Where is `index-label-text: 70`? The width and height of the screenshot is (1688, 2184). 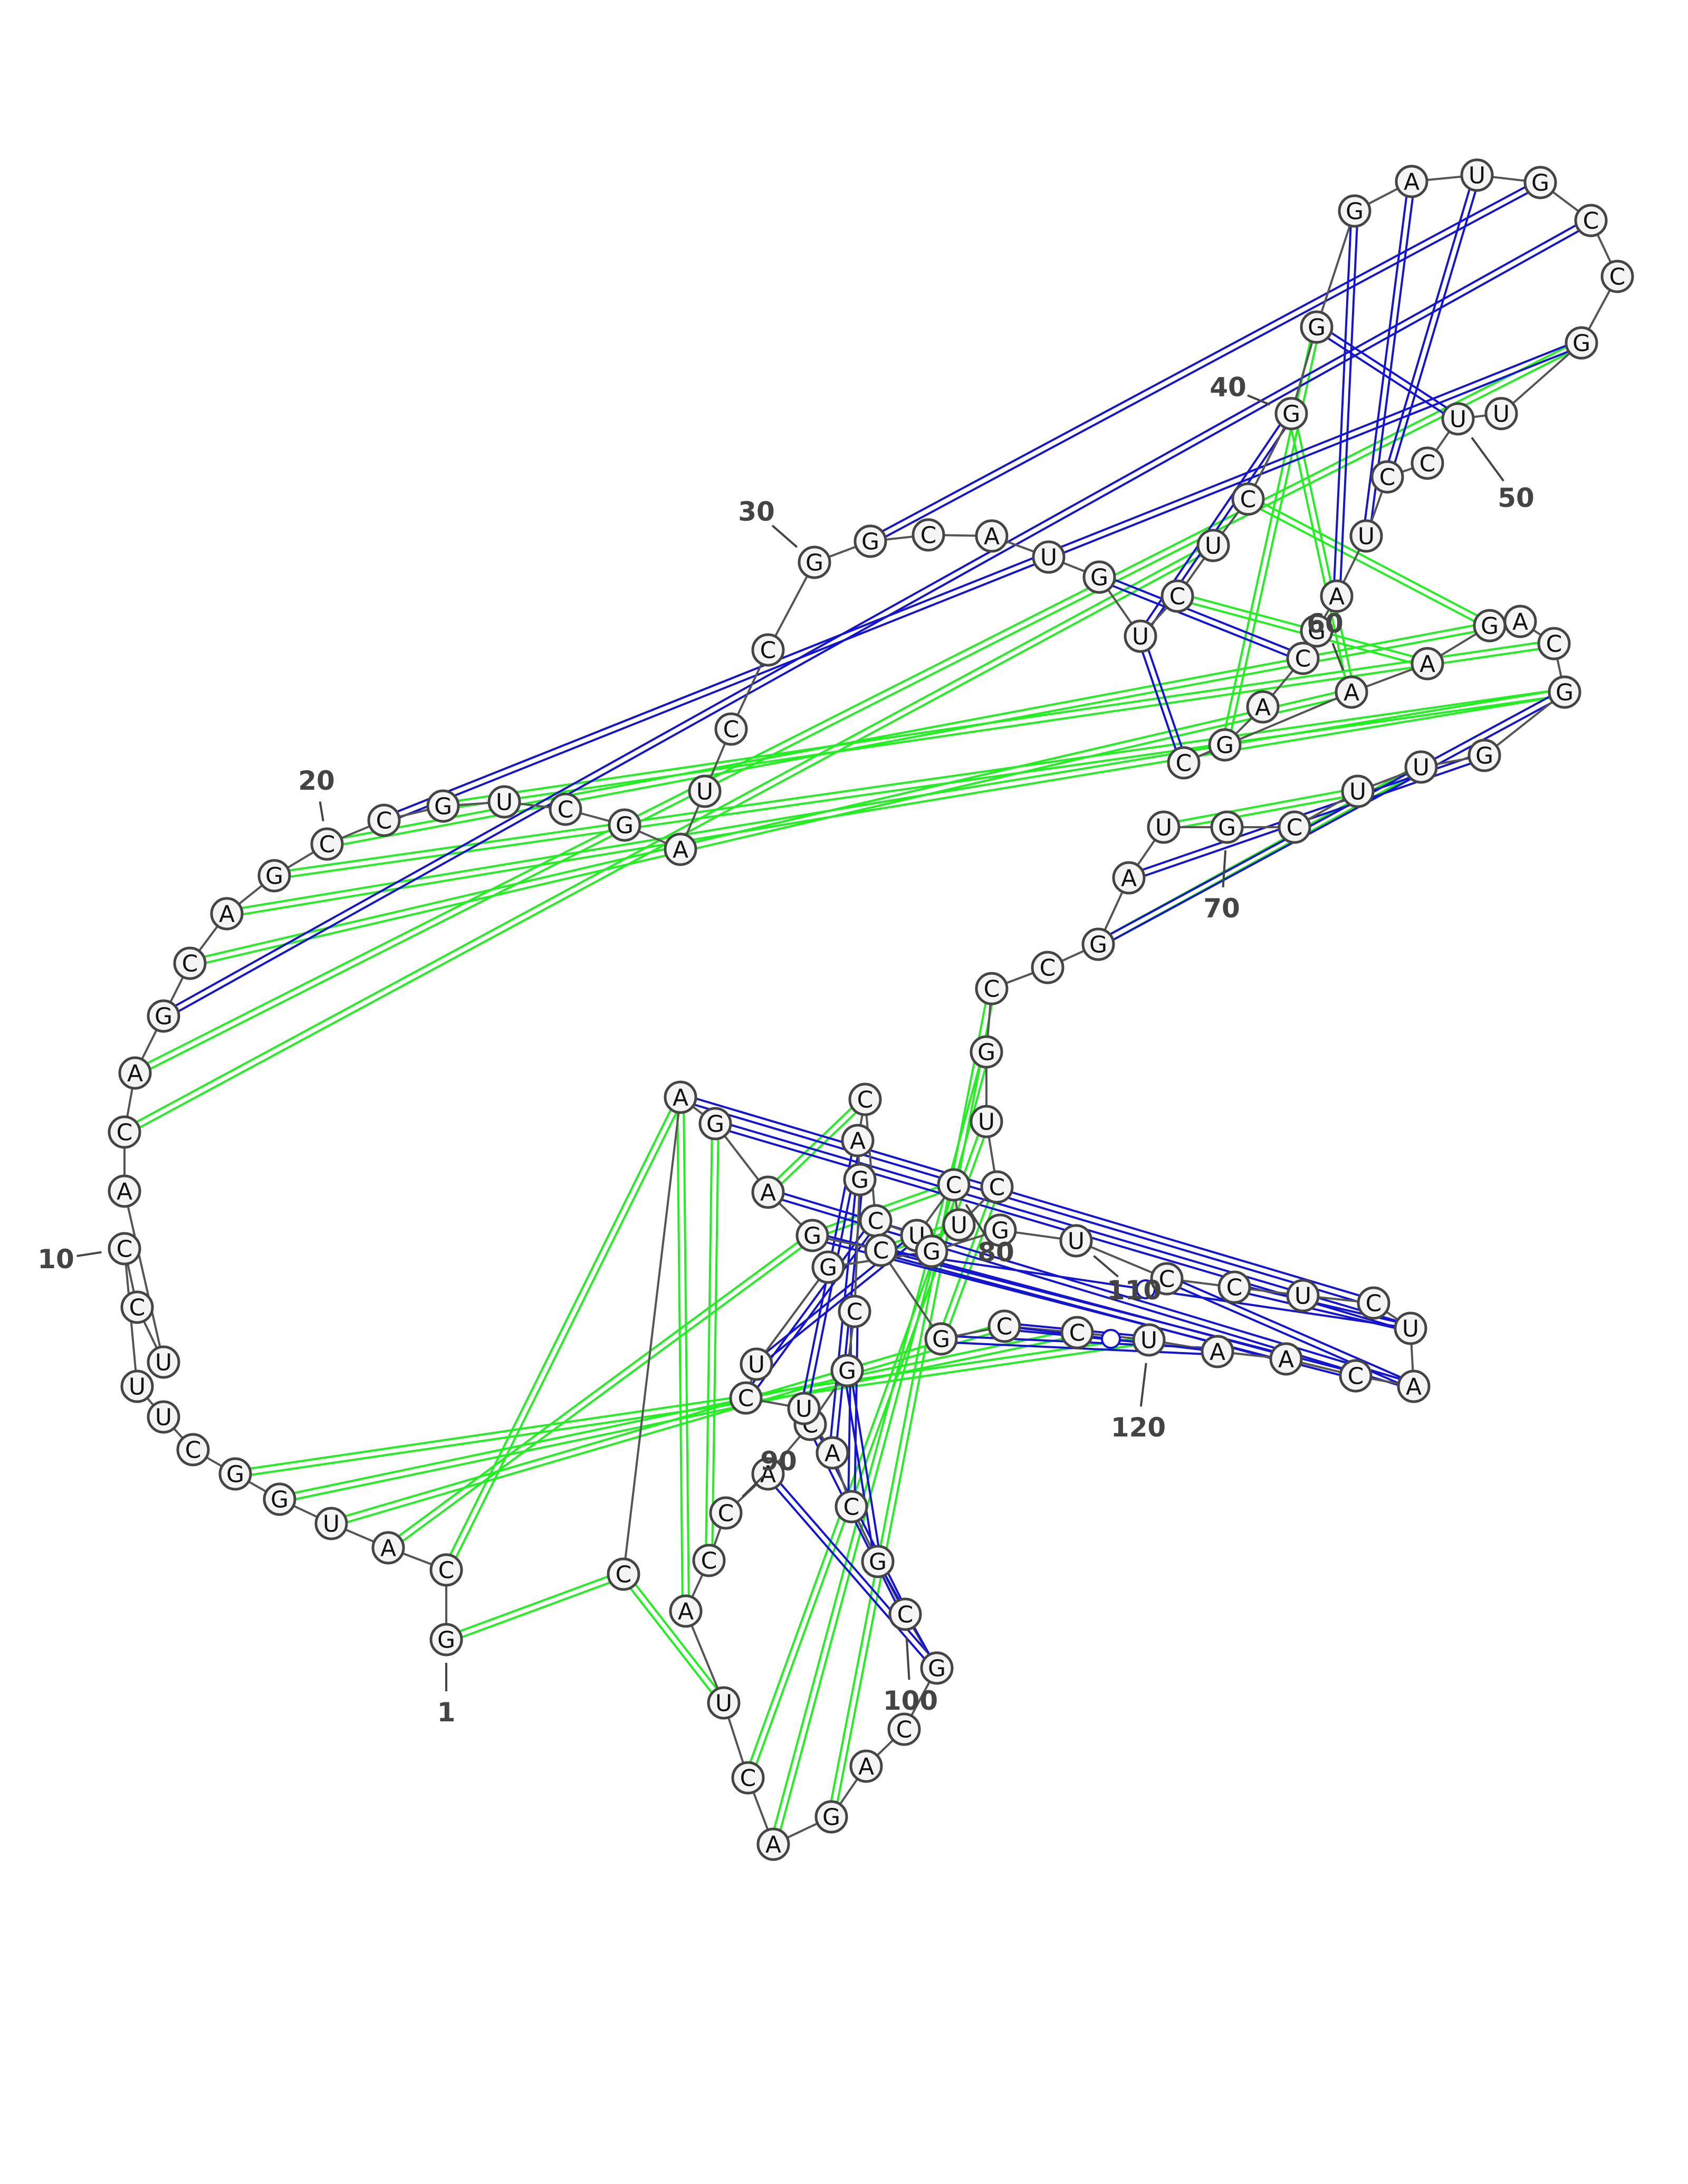 index-label-text: 70 is located at coordinates (1221, 908).